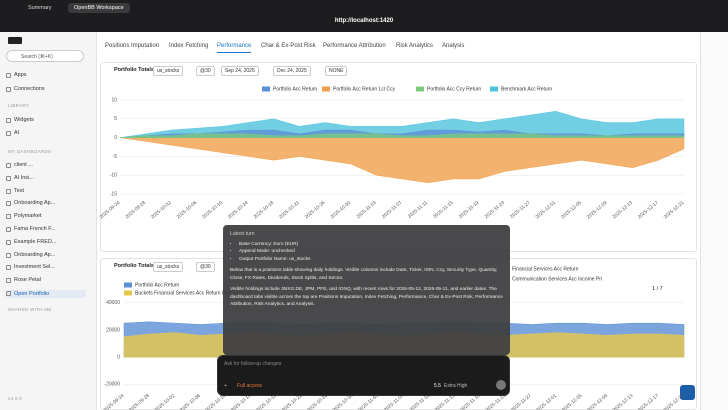  What do you see at coordinates (253, 364) in the screenshot?
I see `placeholder: Ask for follow-up changes` at bounding box center [253, 364].